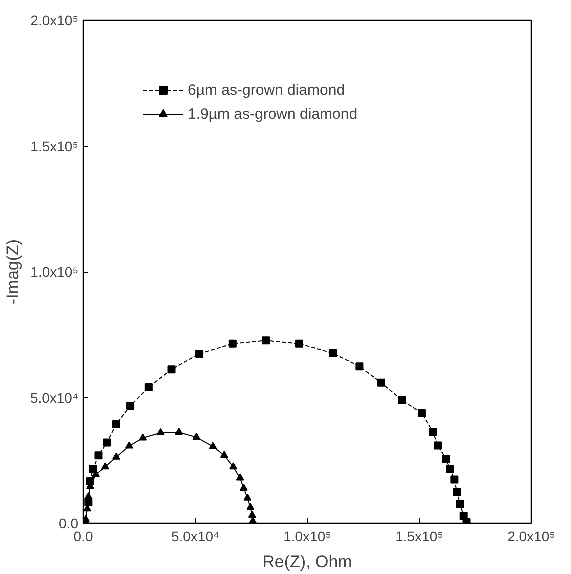 Image resolution: width=571 pixels, height=574 pixels. What do you see at coordinates (195, 536) in the screenshot?
I see `x-tick-label: 5.0x10⁴` at bounding box center [195, 536].